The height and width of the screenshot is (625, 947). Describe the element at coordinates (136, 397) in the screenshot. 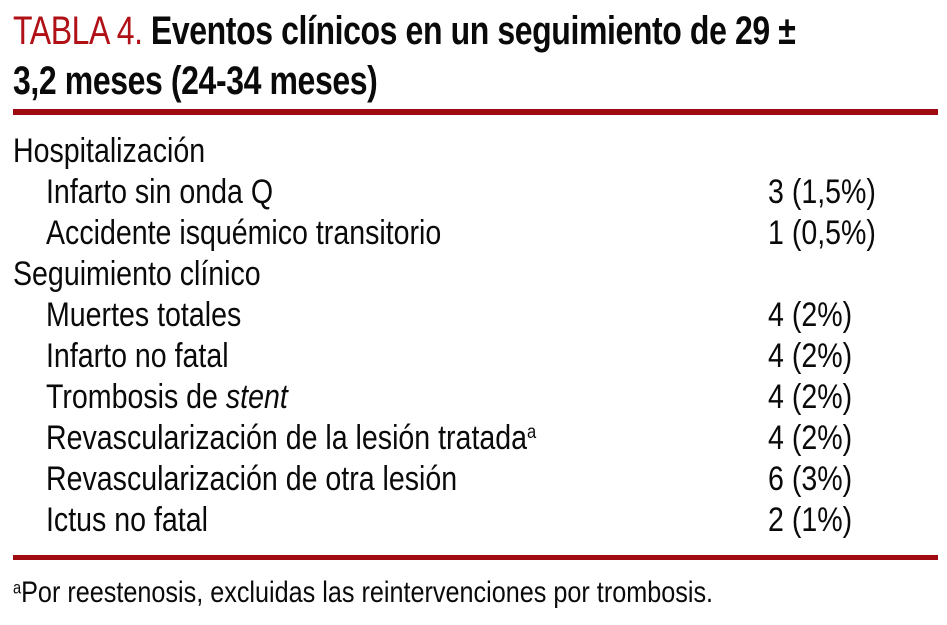

I see `row-label-text: Trombosis de` at that location.